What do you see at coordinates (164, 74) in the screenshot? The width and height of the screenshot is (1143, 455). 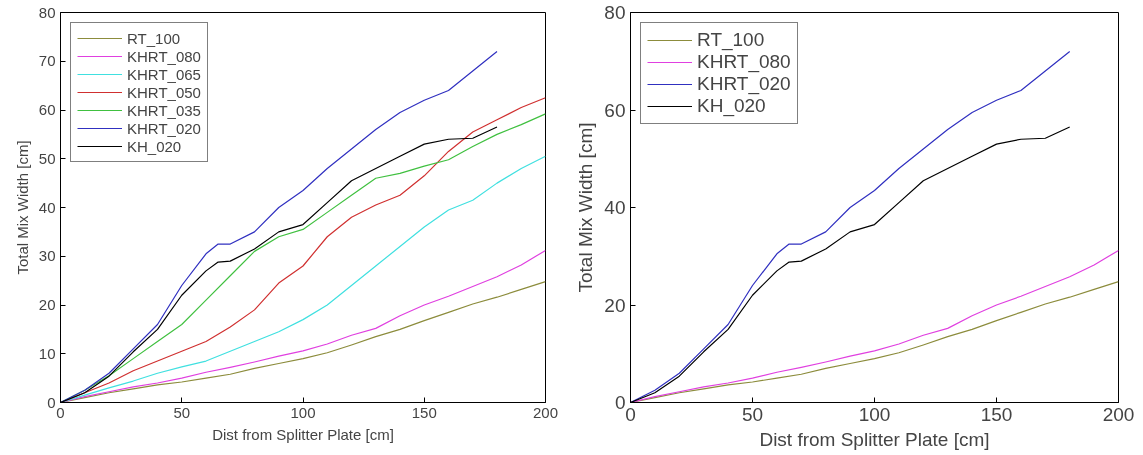 I see `legend-label: KHRT_065` at bounding box center [164, 74].